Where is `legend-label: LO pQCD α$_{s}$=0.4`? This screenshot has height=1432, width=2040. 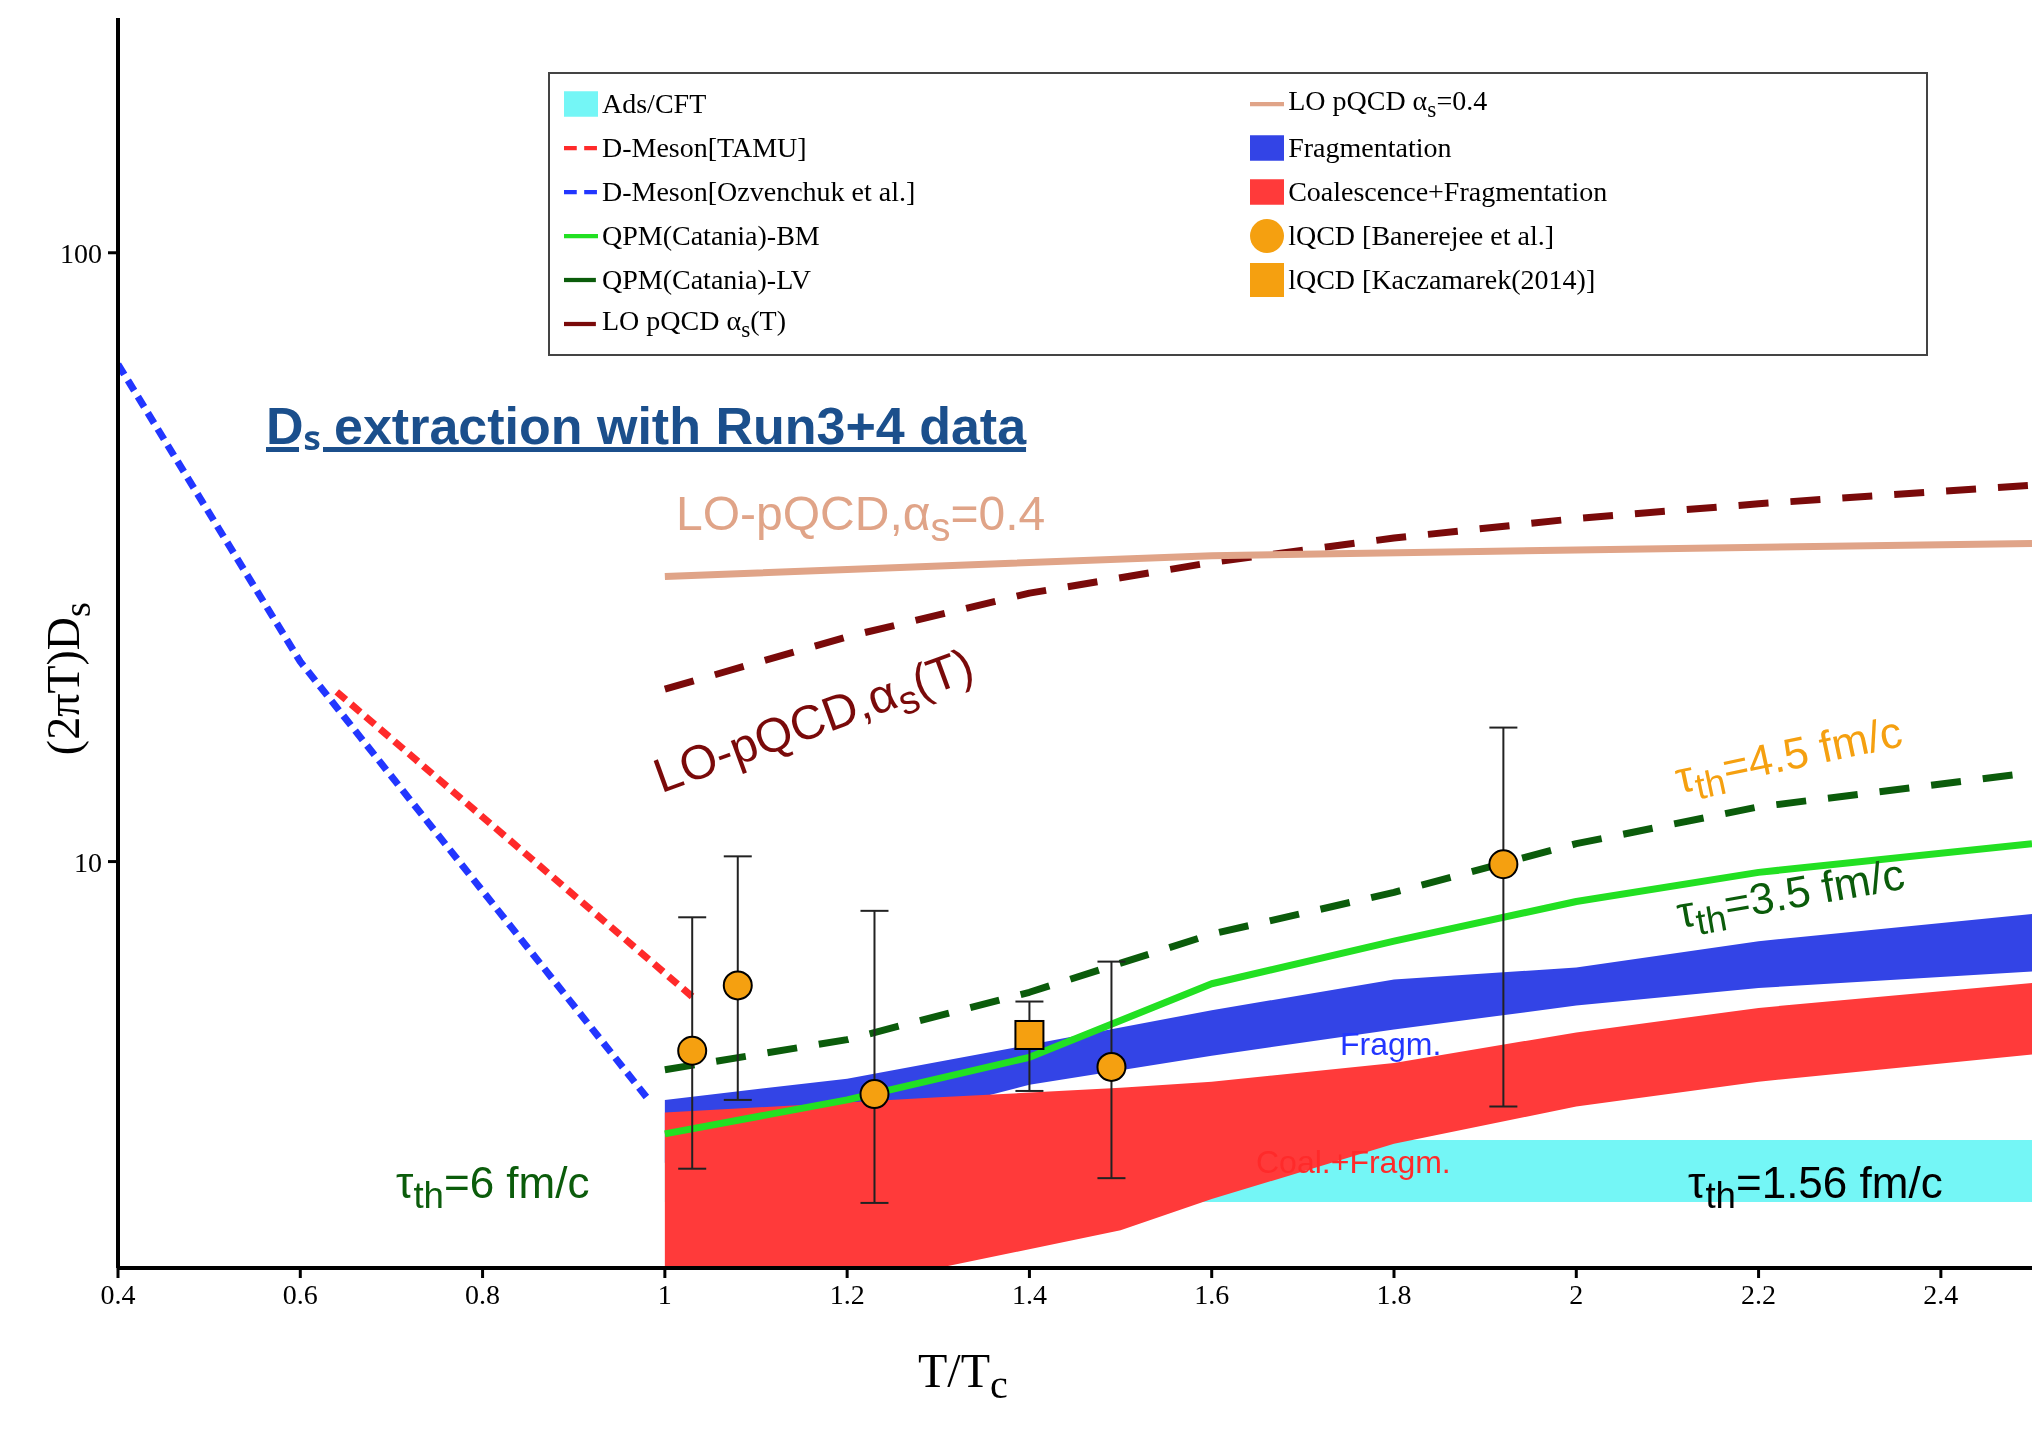
legend-label: LO pQCD α$_{s}$=0.4 is located at coordinates (1388, 103).